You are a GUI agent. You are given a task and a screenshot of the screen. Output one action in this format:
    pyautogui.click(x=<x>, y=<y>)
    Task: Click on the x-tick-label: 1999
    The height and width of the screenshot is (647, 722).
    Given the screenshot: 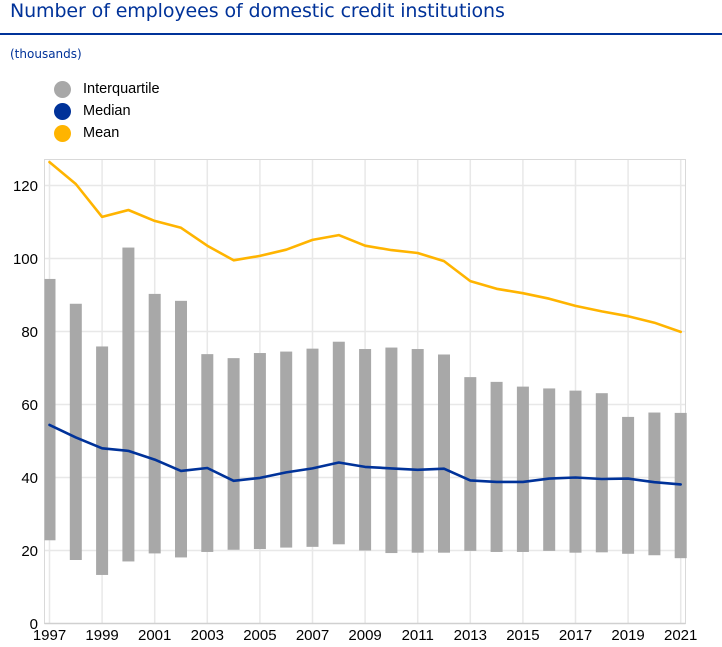 What is the action you would take?
    pyautogui.click(x=101, y=635)
    